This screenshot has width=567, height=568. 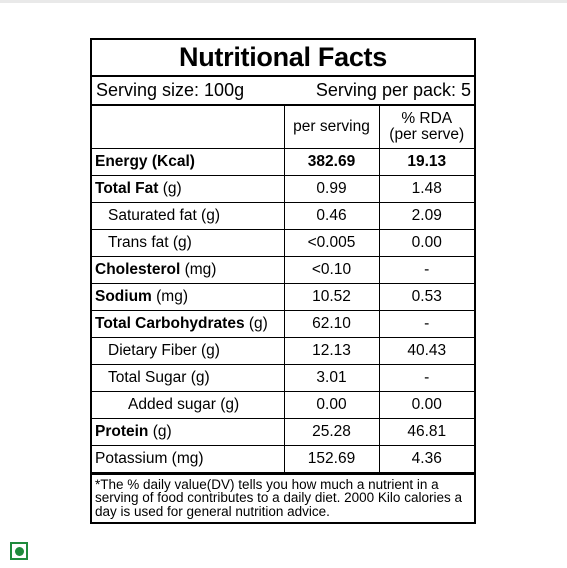 I want to click on nutrient-name: Protein (g), so click(x=188, y=431).